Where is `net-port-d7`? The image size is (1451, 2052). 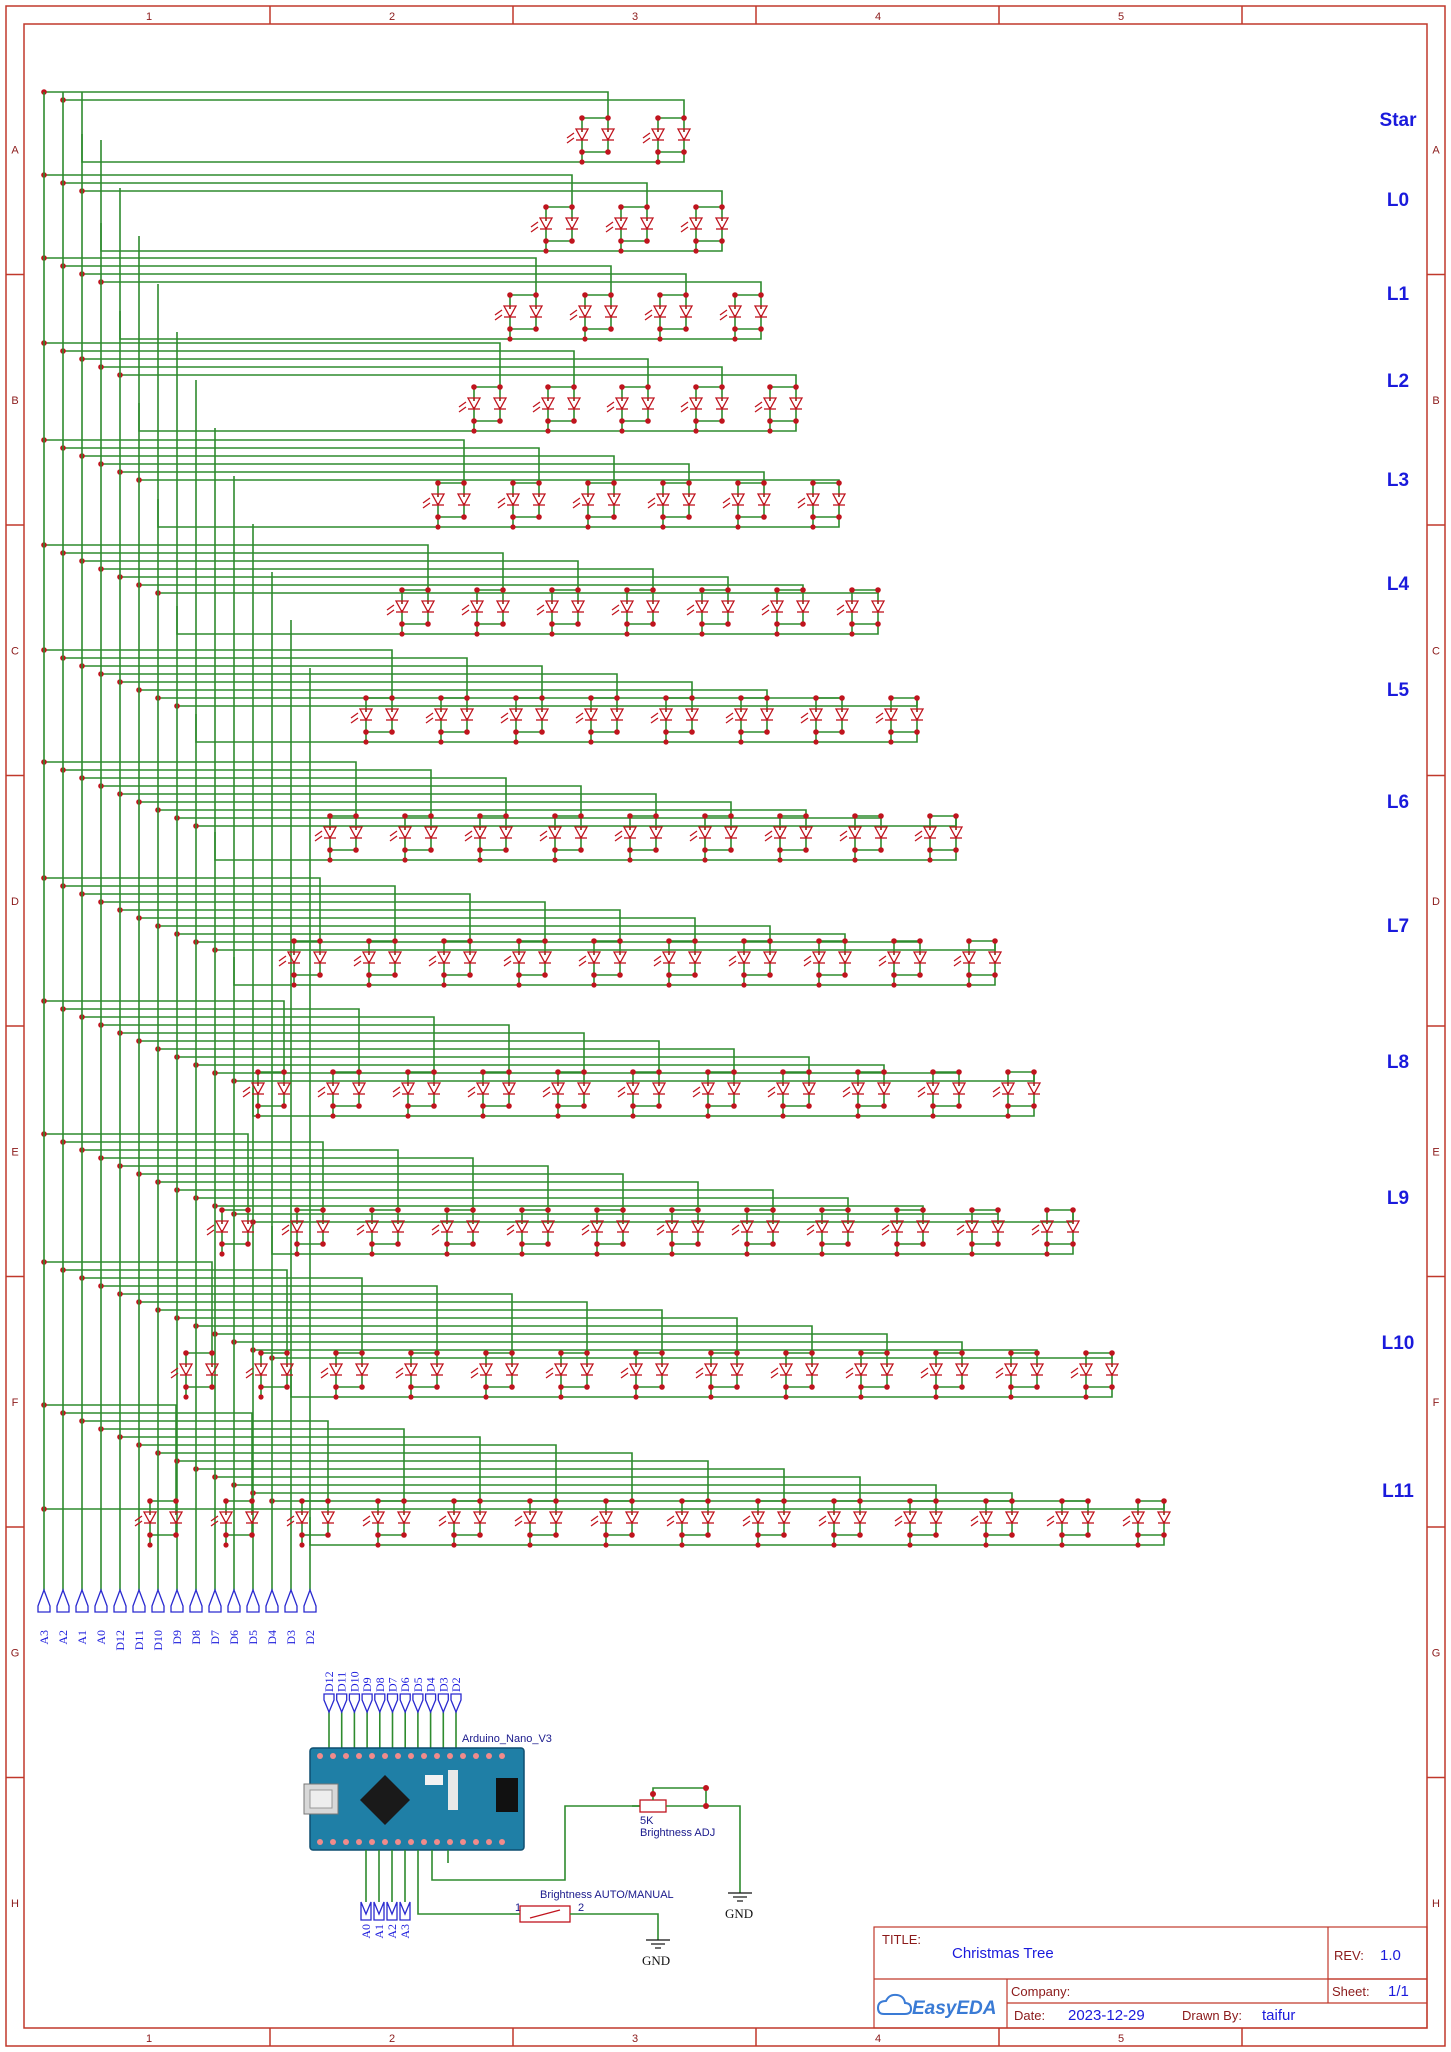
net-port-d7 is located at coordinates (215, 1600).